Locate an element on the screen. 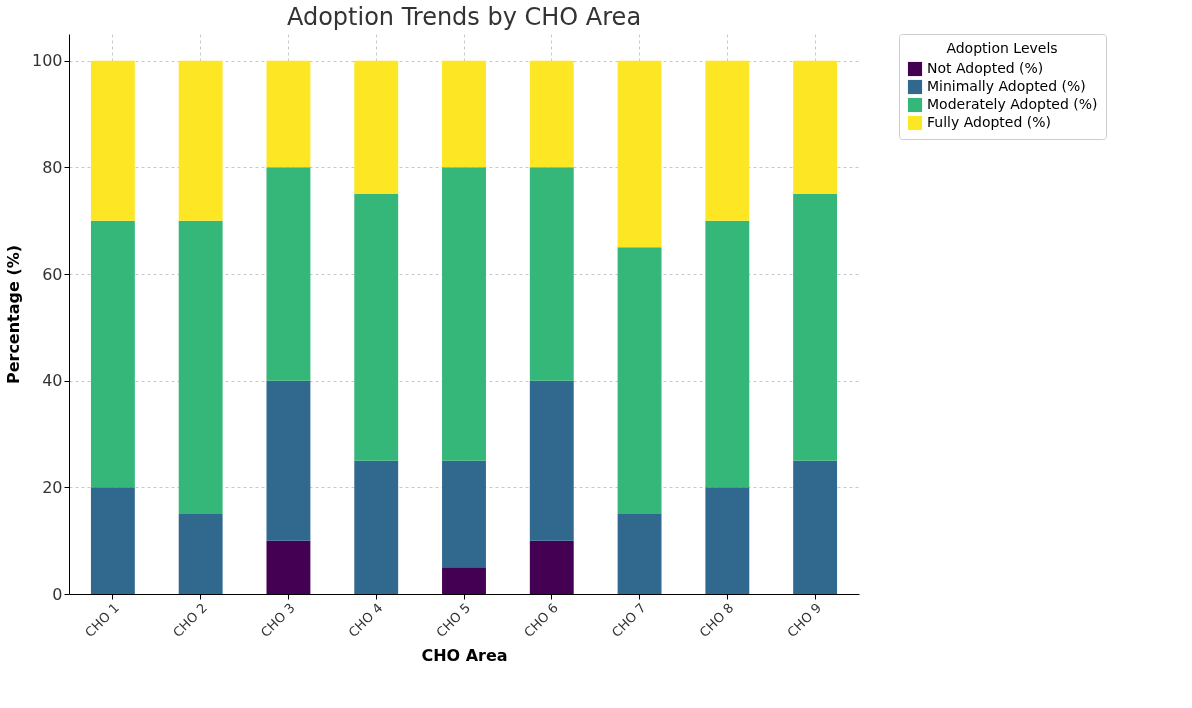 This screenshot has height=708, width=1192. y-tick-label: 40 is located at coordinates (52, 381).